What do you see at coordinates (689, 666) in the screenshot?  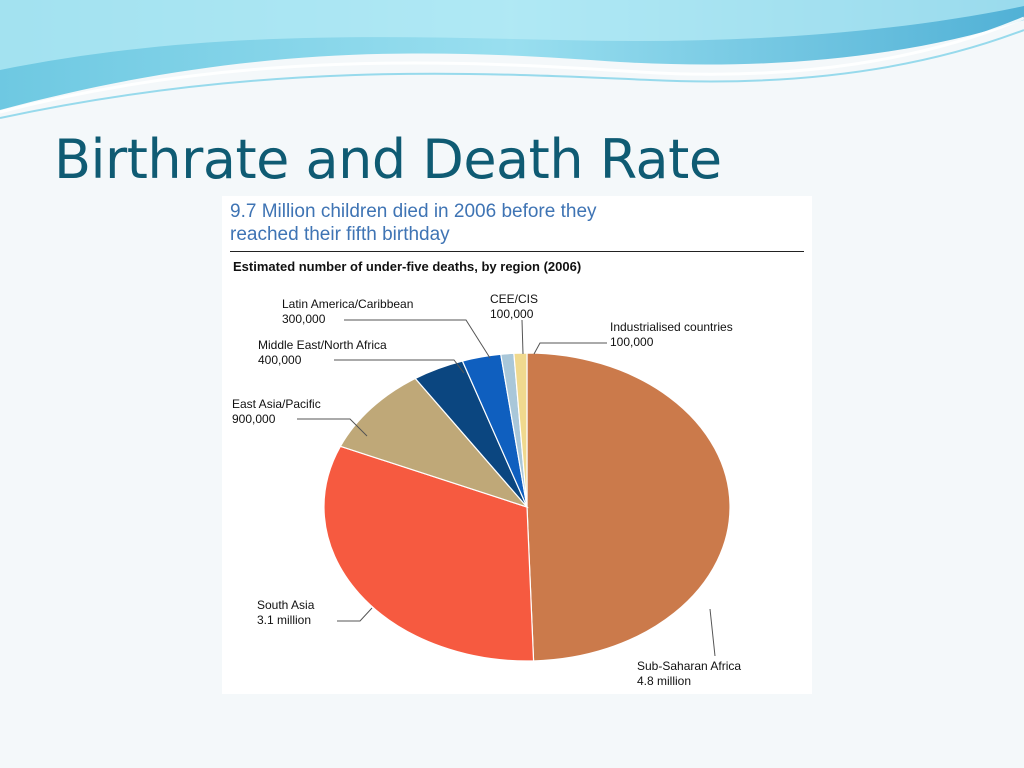 I see `slice-label-sub-saharan-africa: Sub-Saharan Africa` at bounding box center [689, 666].